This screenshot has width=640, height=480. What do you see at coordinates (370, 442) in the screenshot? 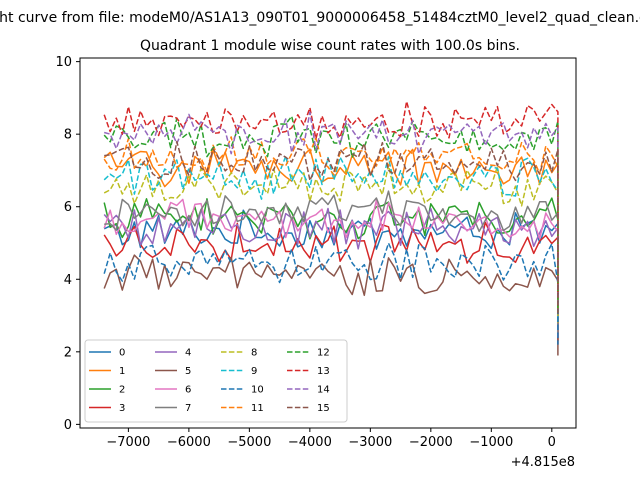
I see `x-tick-label: −3000` at bounding box center [370, 442].